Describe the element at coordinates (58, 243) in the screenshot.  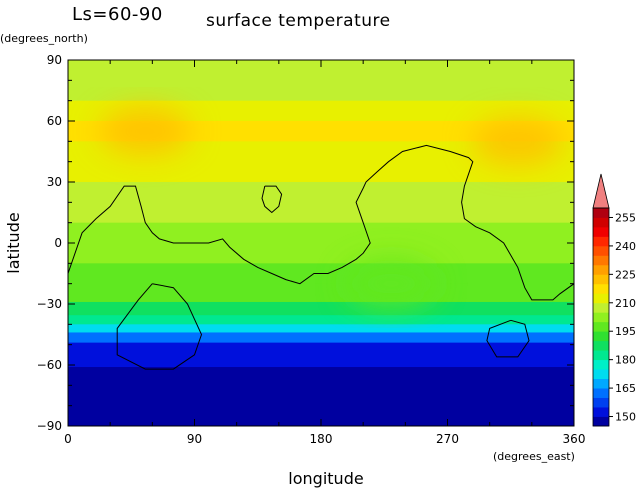
I see `y-tick-label: 0` at that location.